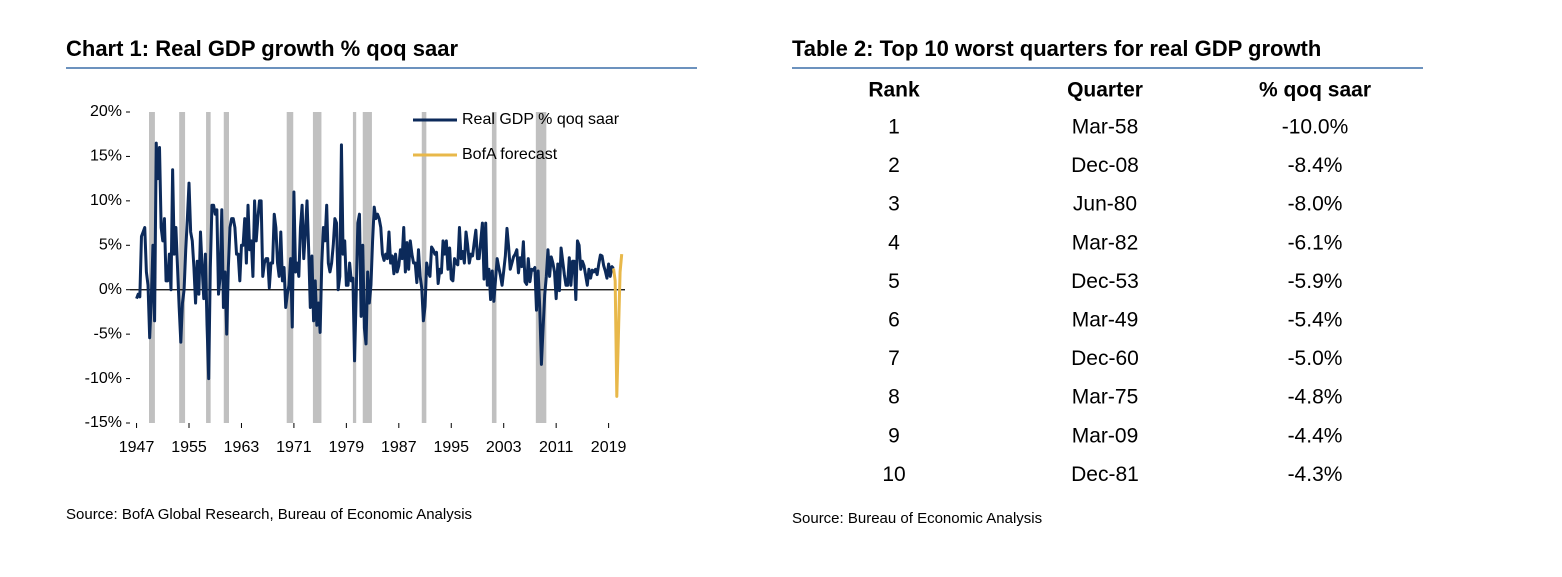 The image size is (1562, 577). Describe the element at coordinates (894, 435) in the screenshot. I see `table-cell: 9` at that location.